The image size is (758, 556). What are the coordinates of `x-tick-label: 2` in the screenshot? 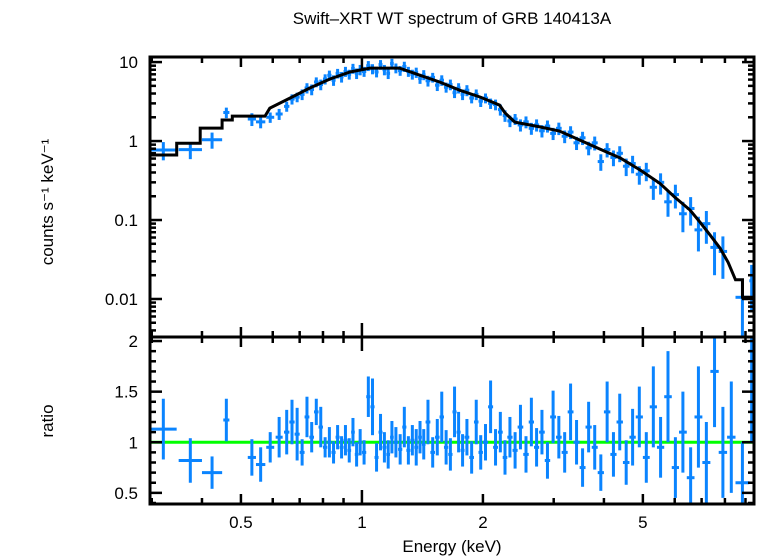 It's located at (482, 522).